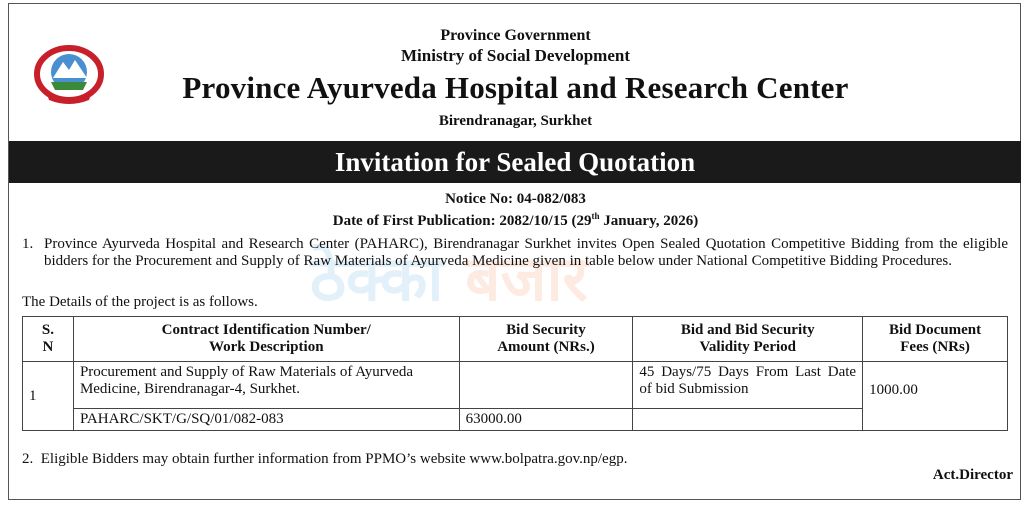  I want to click on table-row: PAHARC/SKT/G/SQ/01/082-083 63000.00, so click(515, 419).